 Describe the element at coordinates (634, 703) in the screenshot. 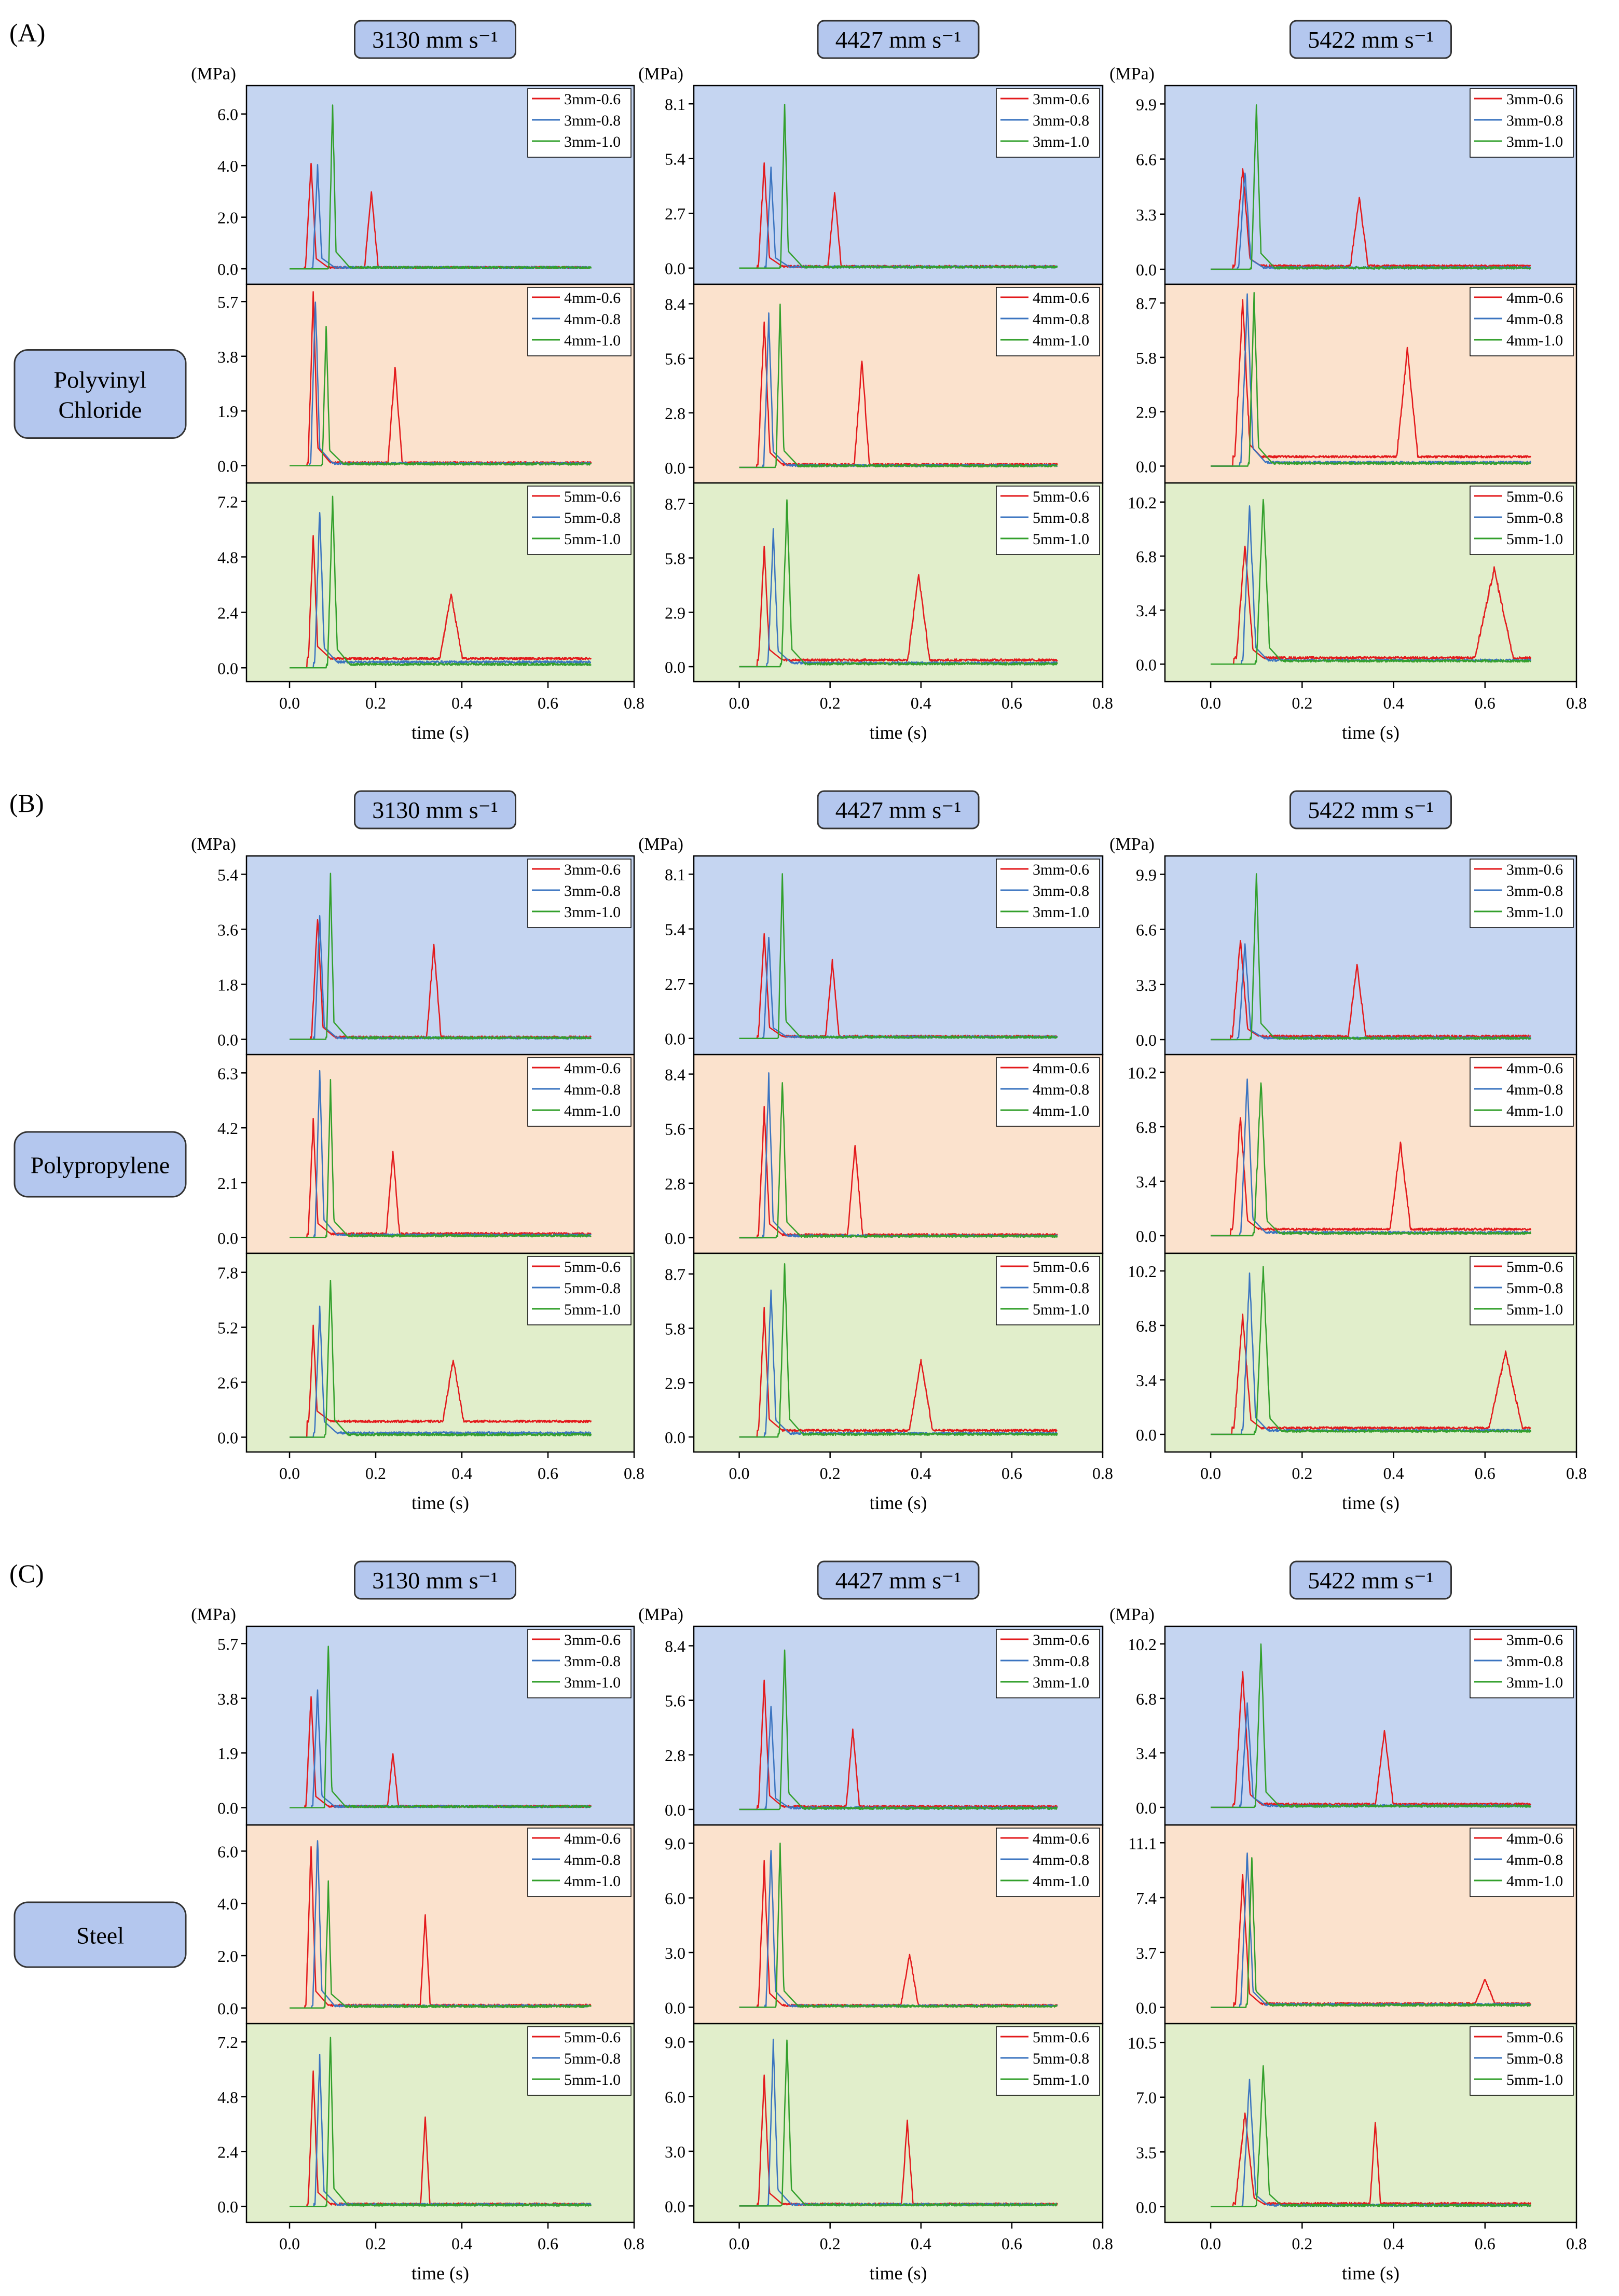

I see `x-tick-label: 0.8` at that location.